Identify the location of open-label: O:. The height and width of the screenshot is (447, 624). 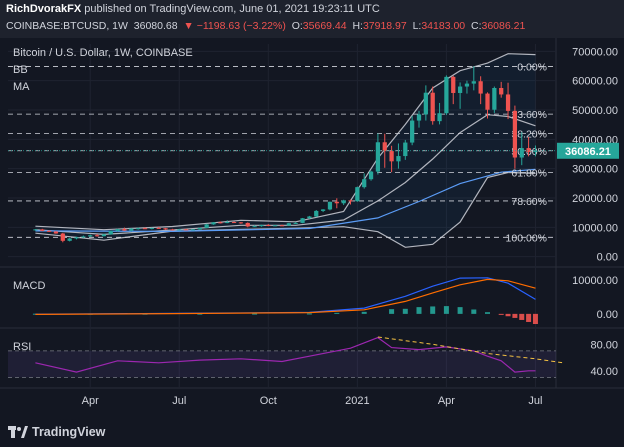
(297, 26).